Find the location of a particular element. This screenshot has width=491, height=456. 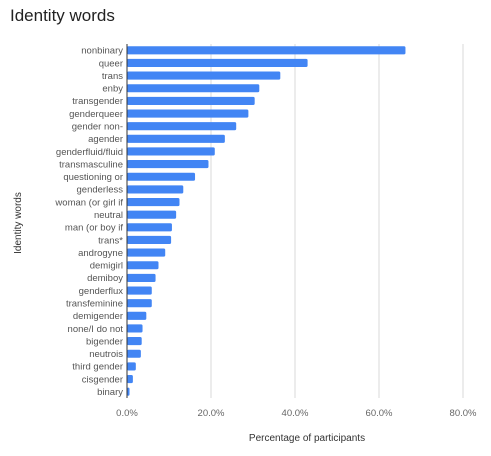

category-label: genderfluid/fluid is located at coordinates (89, 152).